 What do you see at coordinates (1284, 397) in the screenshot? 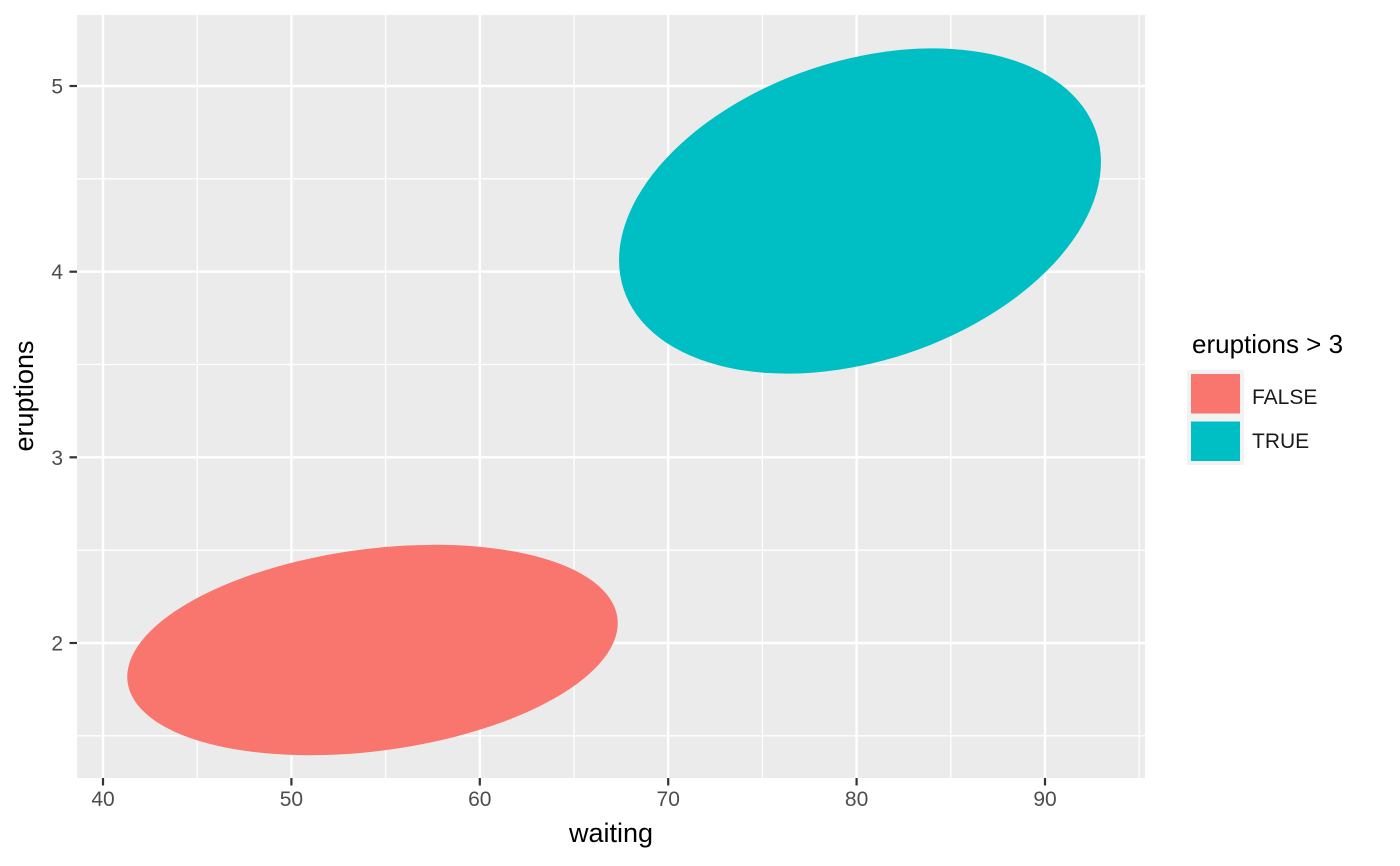
I see `legend-label-false: FALSE` at bounding box center [1284, 397].